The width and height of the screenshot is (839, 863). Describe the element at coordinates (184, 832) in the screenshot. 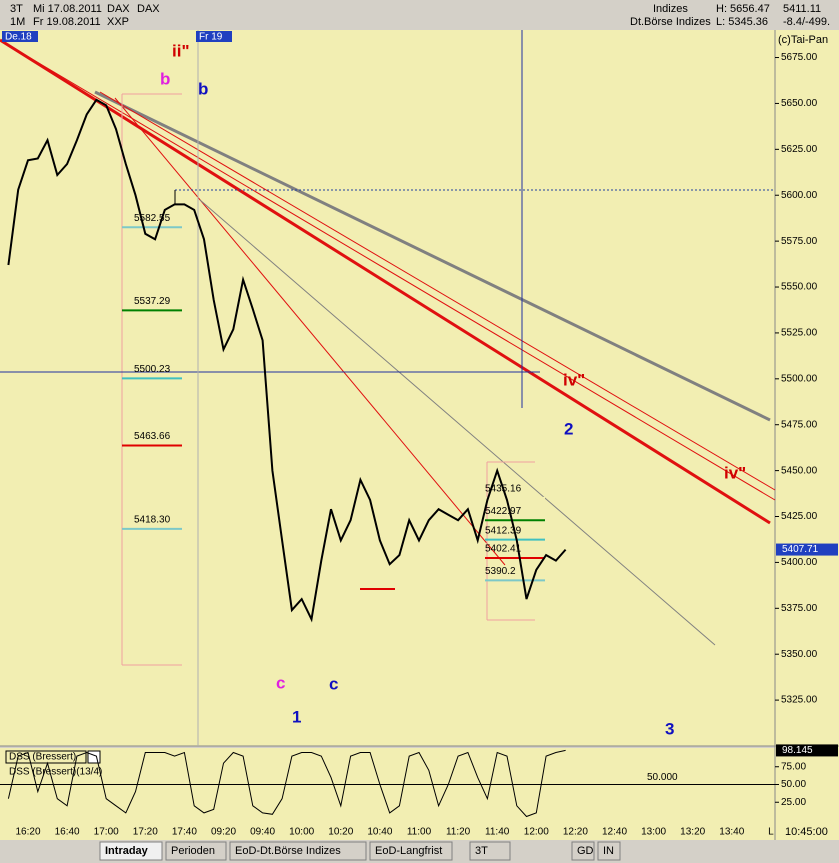

I see `x-tick-label: 17:40` at that location.